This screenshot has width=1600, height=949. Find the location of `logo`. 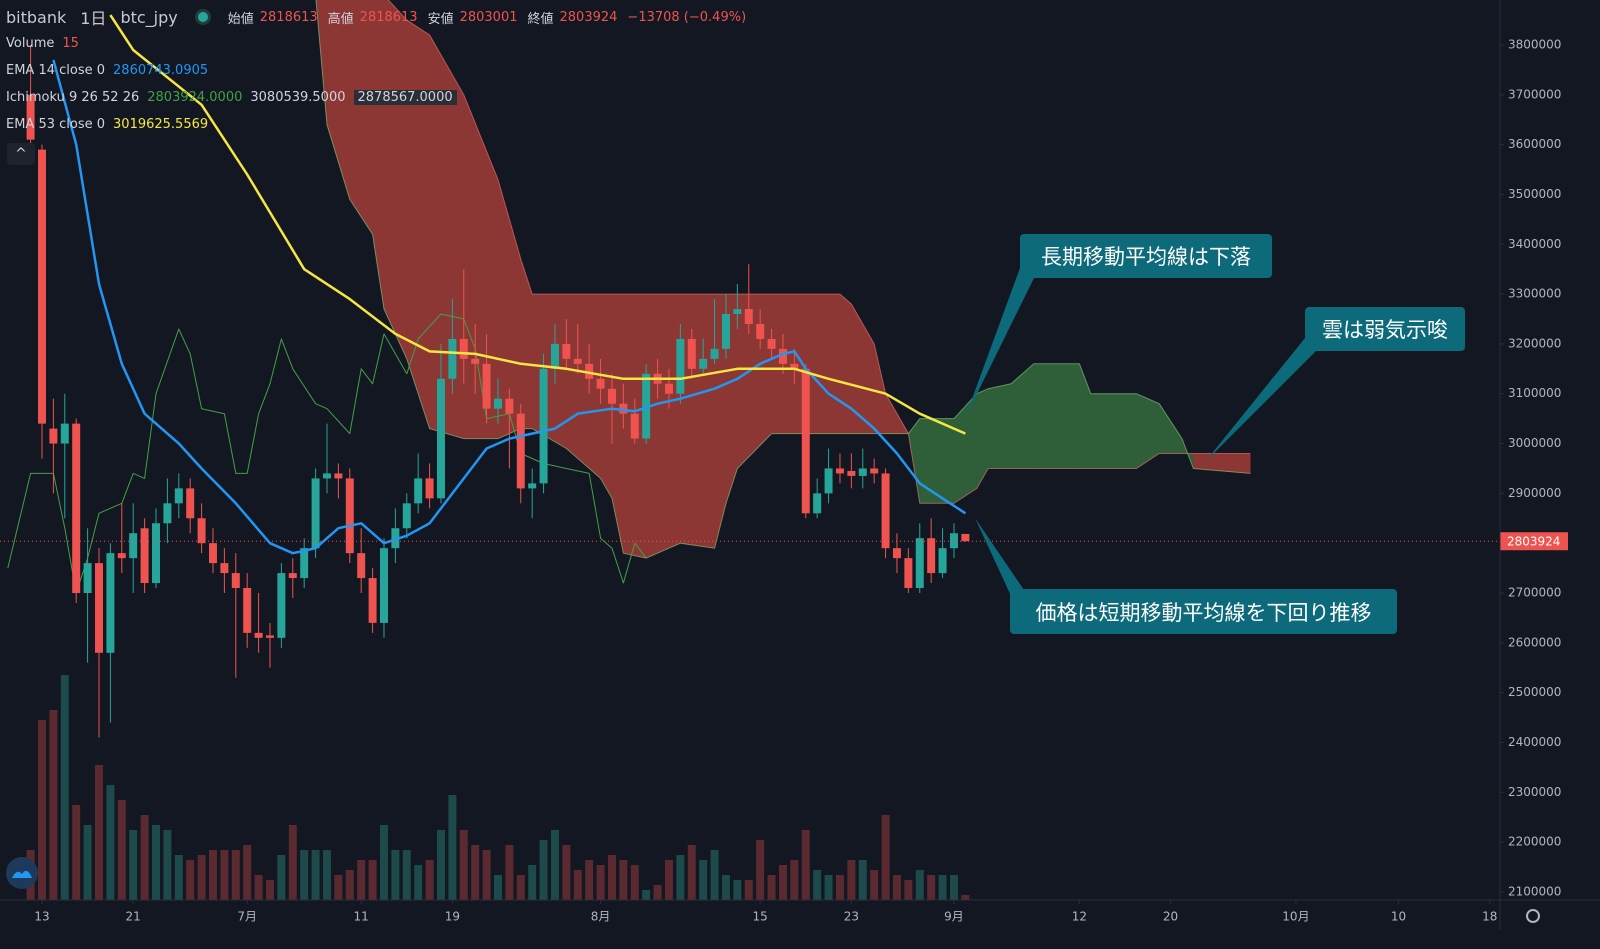

logo is located at coordinates (22, 873).